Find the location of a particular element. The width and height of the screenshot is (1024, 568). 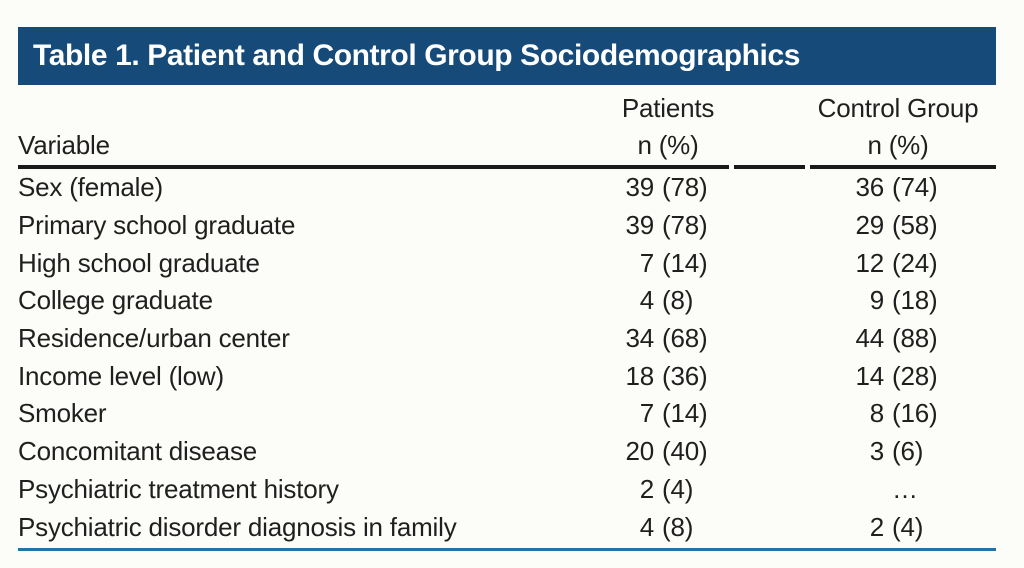

table-row: College graduate 4 (8) 9 (18) is located at coordinates (507, 301).